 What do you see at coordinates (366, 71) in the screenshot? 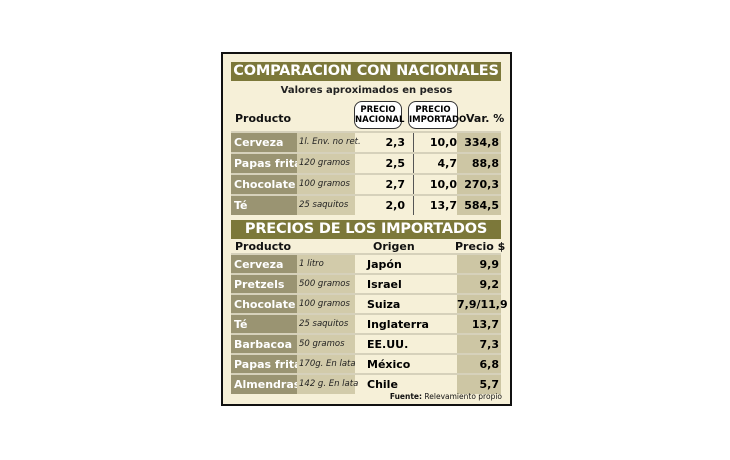
I see `section1-title: COMPARACION CON NACIONALES` at bounding box center [366, 71].